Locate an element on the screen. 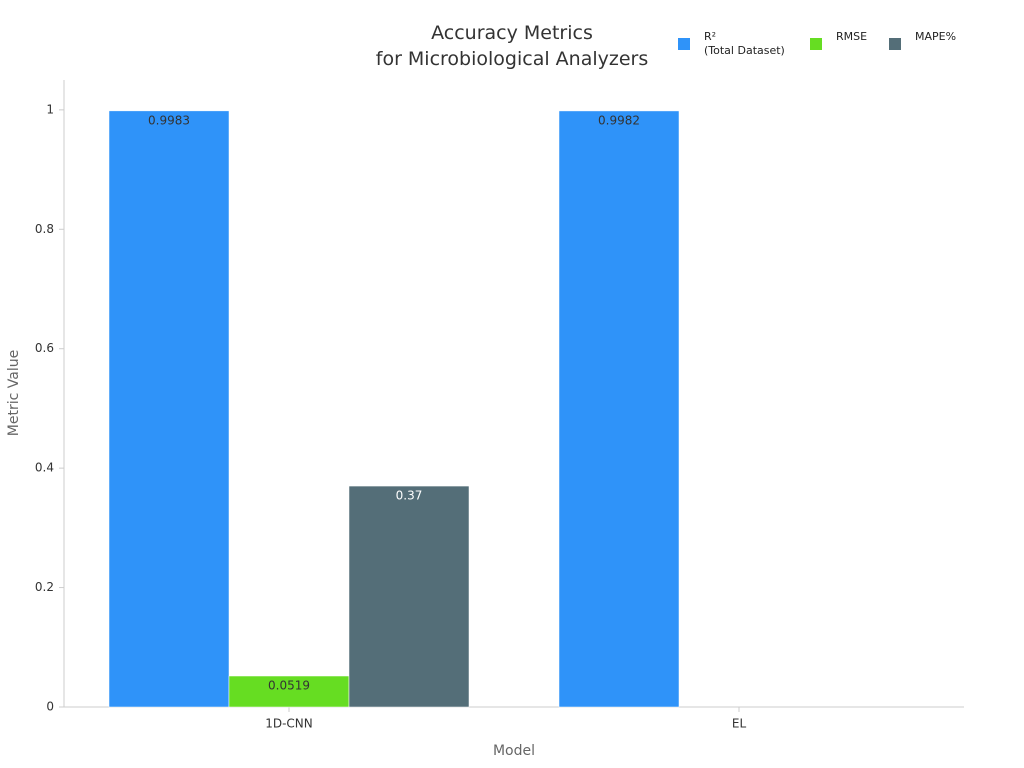 The width and height of the screenshot is (1024, 768). x-axis-label: Model is located at coordinates (514, 751).